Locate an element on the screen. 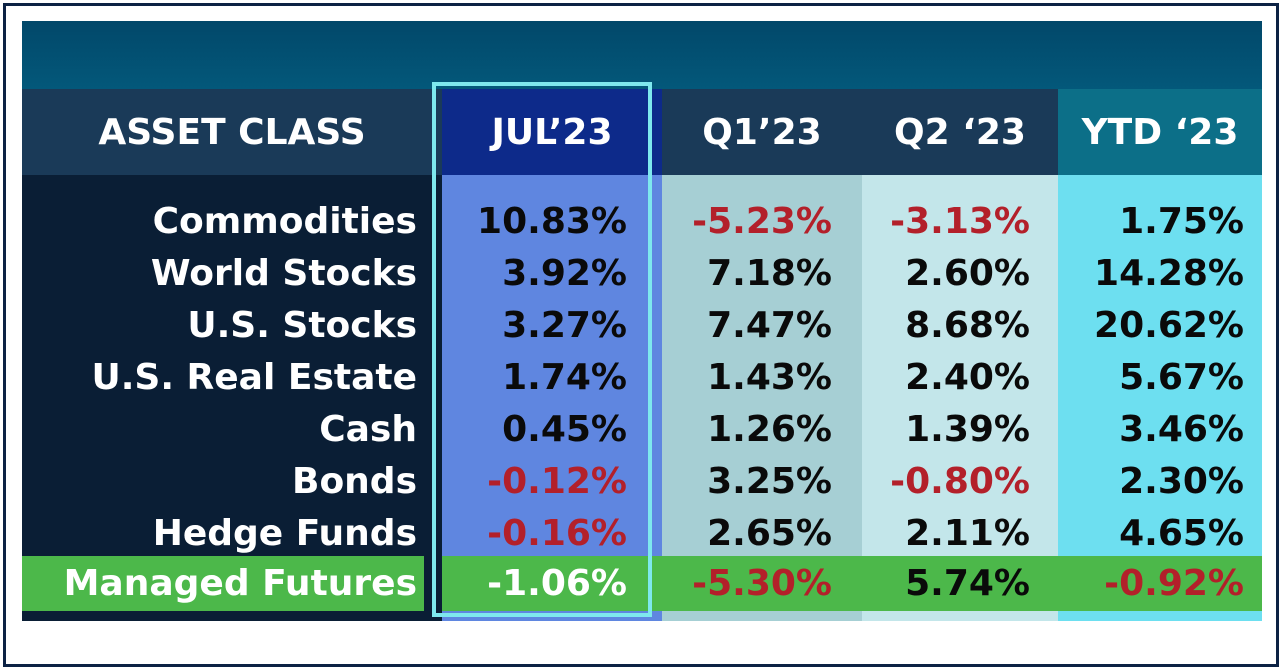 The image size is (1280, 668). row-label: Managed Futures is located at coordinates (240, 583).